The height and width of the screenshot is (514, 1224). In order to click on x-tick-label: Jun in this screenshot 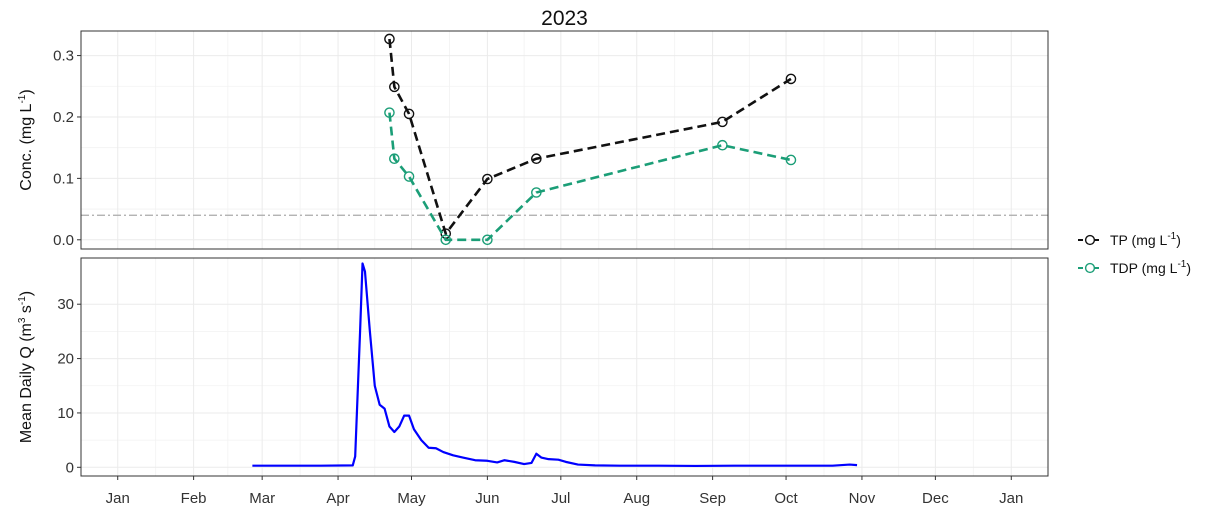, I will do `click(487, 498)`.